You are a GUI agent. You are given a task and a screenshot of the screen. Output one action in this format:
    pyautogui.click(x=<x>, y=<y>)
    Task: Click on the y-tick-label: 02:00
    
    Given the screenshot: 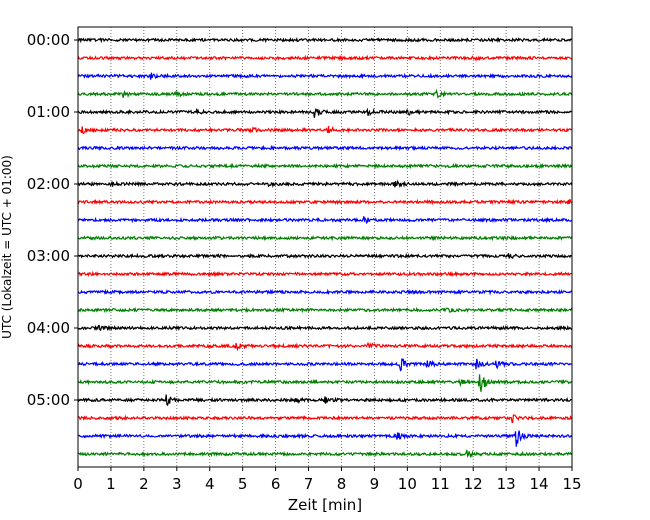 What is the action you would take?
    pyautogui.click(x=48, y=184)
    